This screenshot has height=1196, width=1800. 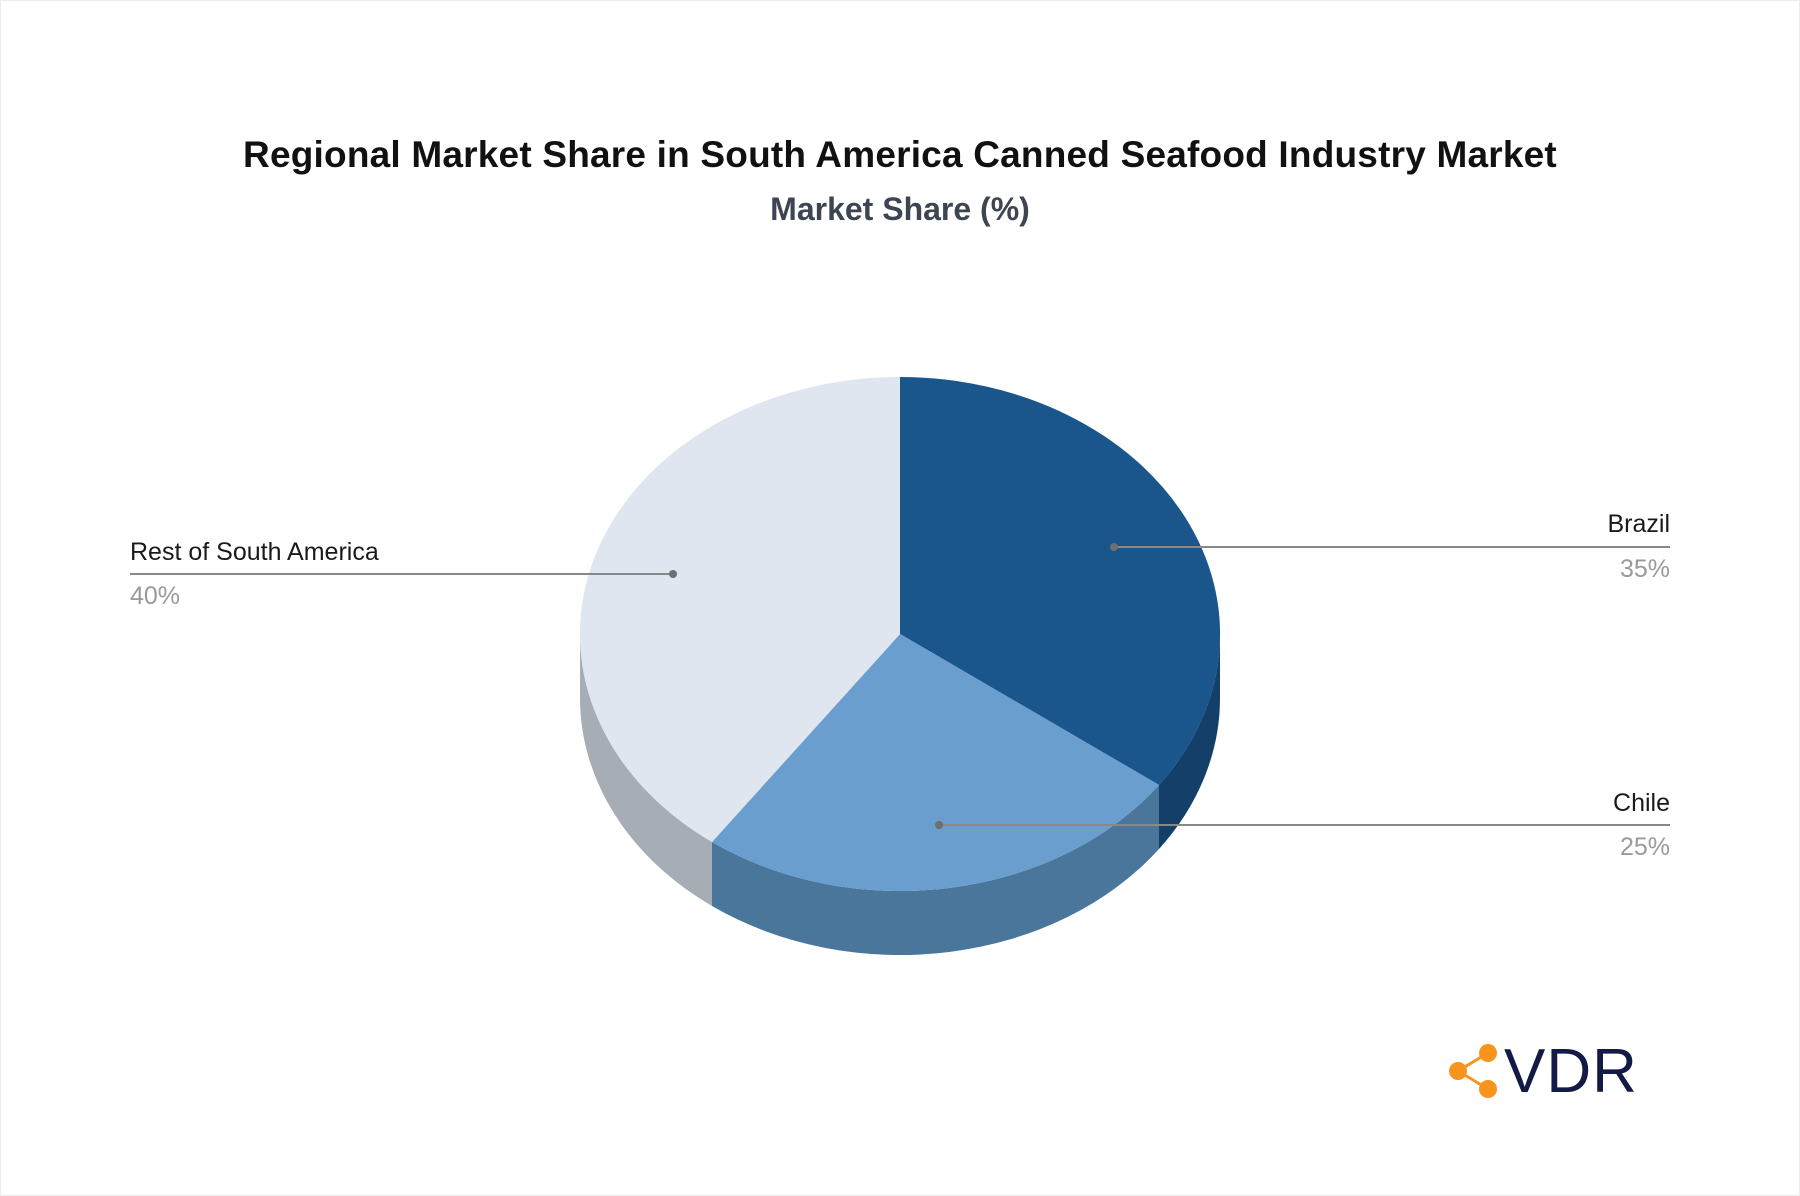 What do you see at coordinates (1473, 1071) in the screenshot?
I see `share-nodes-icon` at bounding box center [1473, 1071].